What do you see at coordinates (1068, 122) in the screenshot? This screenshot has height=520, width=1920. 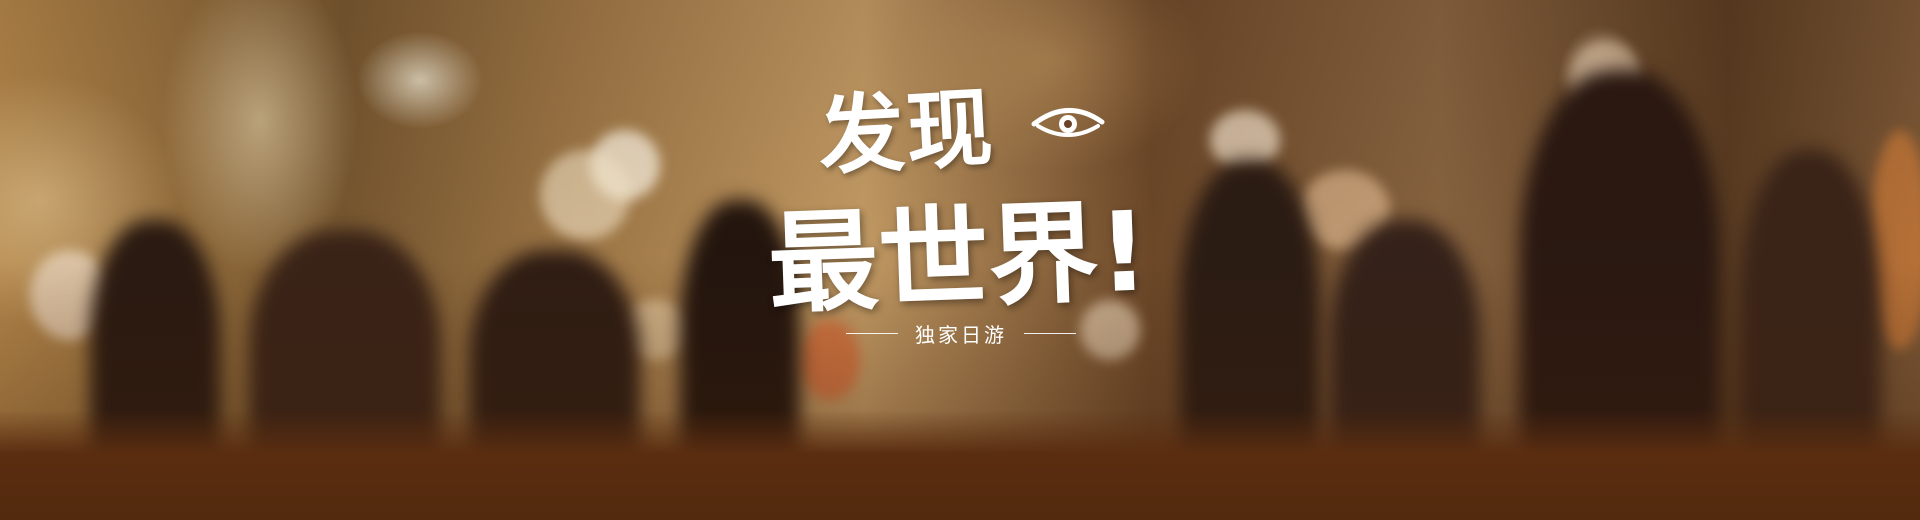 I see `eye-icon` at bounding box center [1068, 122].